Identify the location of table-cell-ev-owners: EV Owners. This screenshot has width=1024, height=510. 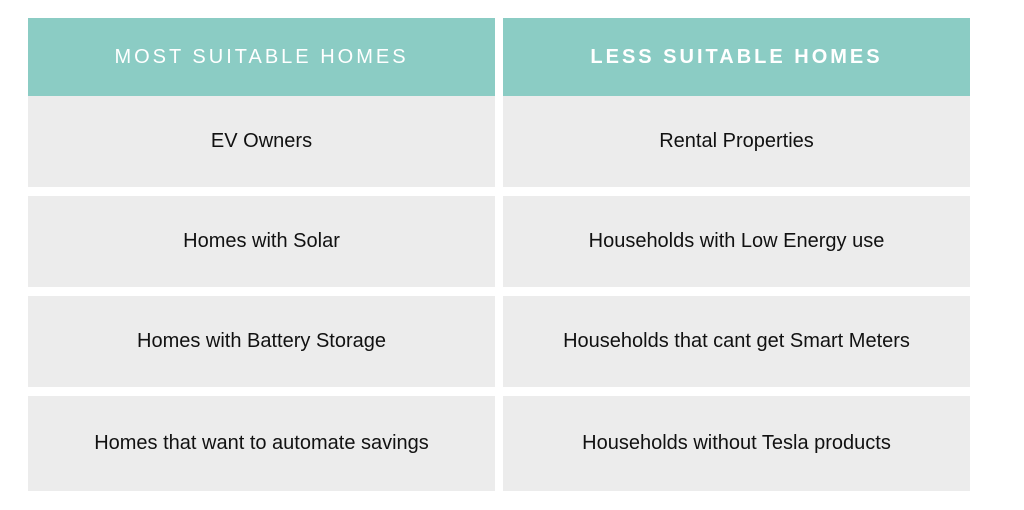
(261, 141).